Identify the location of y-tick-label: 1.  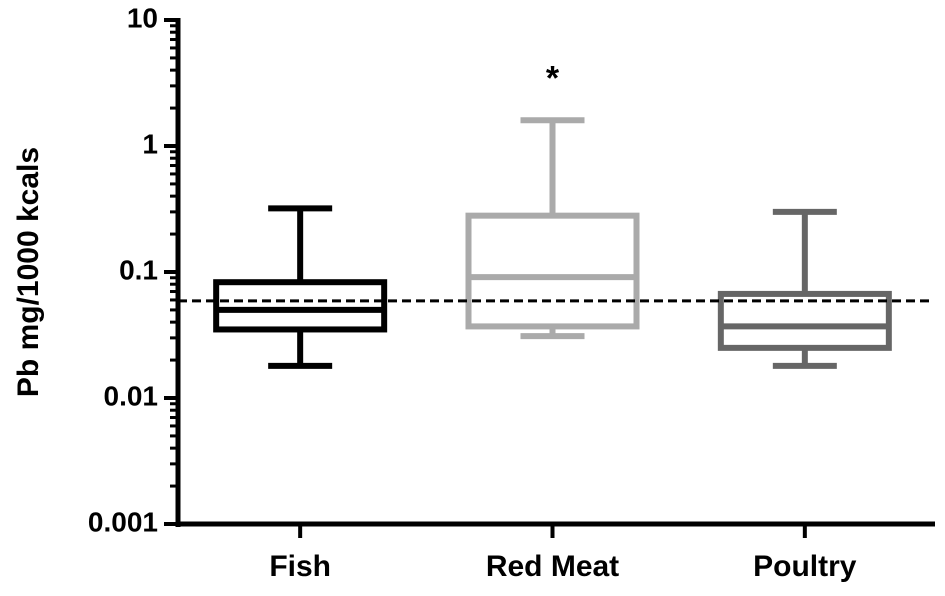
(150, 143).